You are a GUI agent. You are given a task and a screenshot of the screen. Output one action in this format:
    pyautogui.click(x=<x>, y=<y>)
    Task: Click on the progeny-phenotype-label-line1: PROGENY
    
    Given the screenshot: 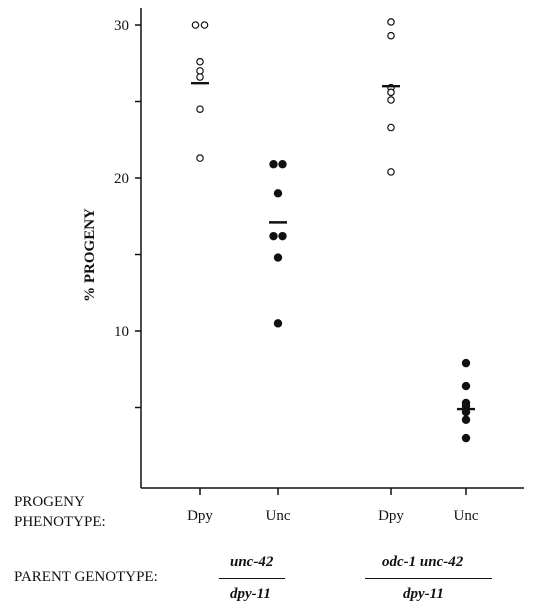 What is the action you would take?
    pyautogui.click(x=49, y=502)
    